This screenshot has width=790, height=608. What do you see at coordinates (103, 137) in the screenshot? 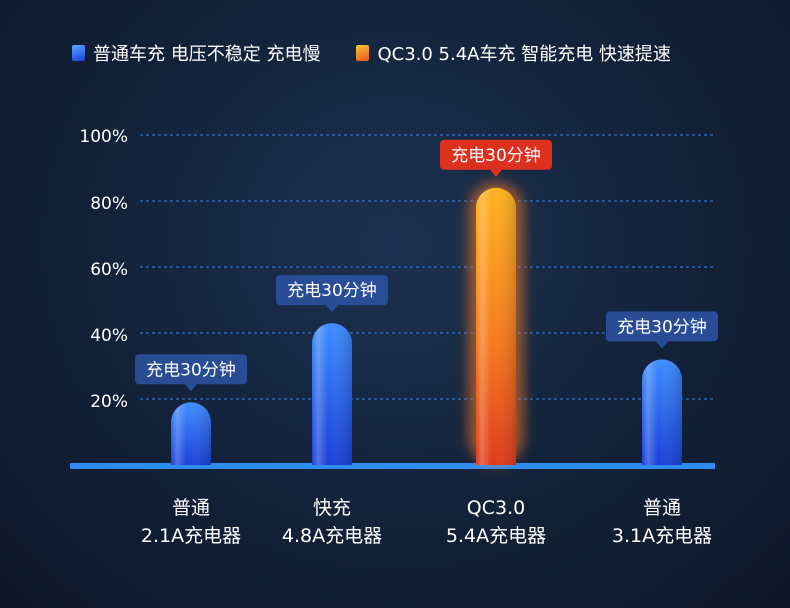
I see `y-tick-label: 100%` at bounding box center [103, 137].